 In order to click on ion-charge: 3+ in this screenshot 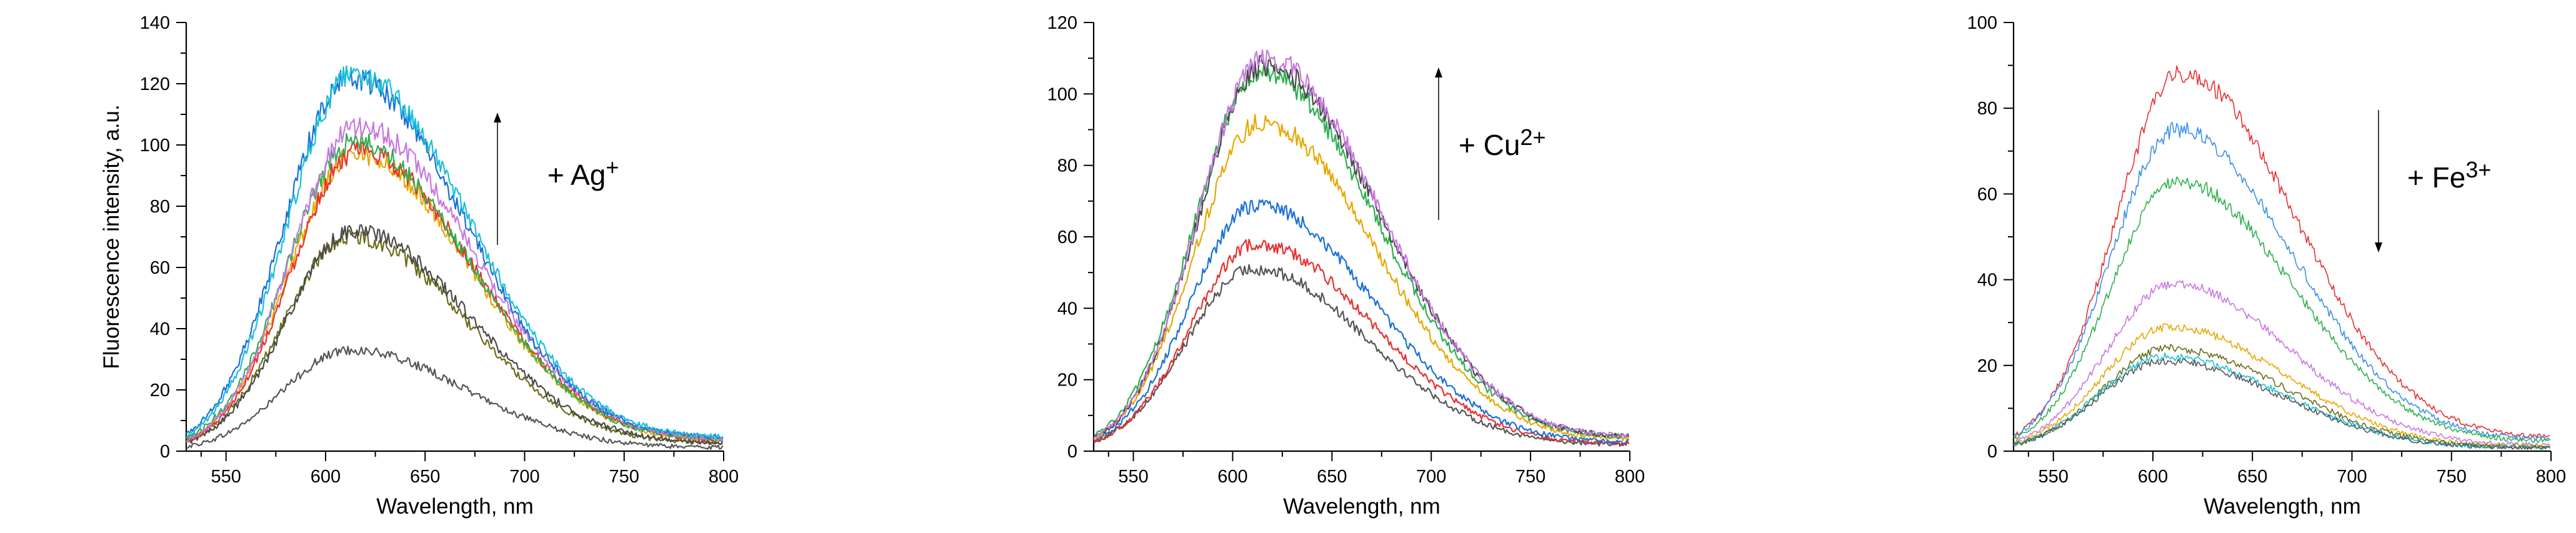, I will do `click(2478, 169)`.